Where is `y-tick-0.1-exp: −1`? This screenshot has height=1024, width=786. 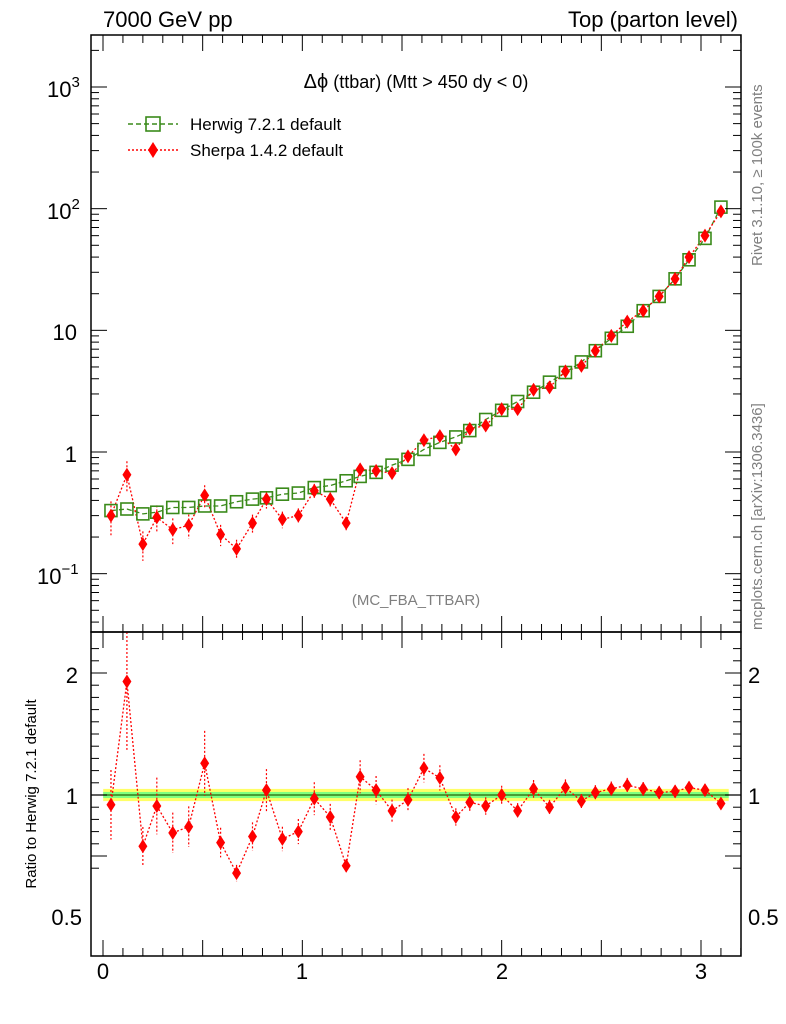
y-tick-0.1-exp: −1 is located at coordinates (69, 569).